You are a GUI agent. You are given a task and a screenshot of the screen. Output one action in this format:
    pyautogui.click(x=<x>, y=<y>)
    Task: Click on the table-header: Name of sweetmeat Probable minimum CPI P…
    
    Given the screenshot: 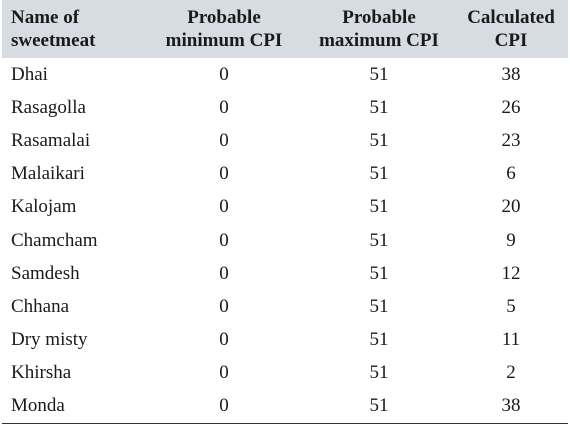 What is the action you would take?
    pyautogui.click(x=285, y=29)
    